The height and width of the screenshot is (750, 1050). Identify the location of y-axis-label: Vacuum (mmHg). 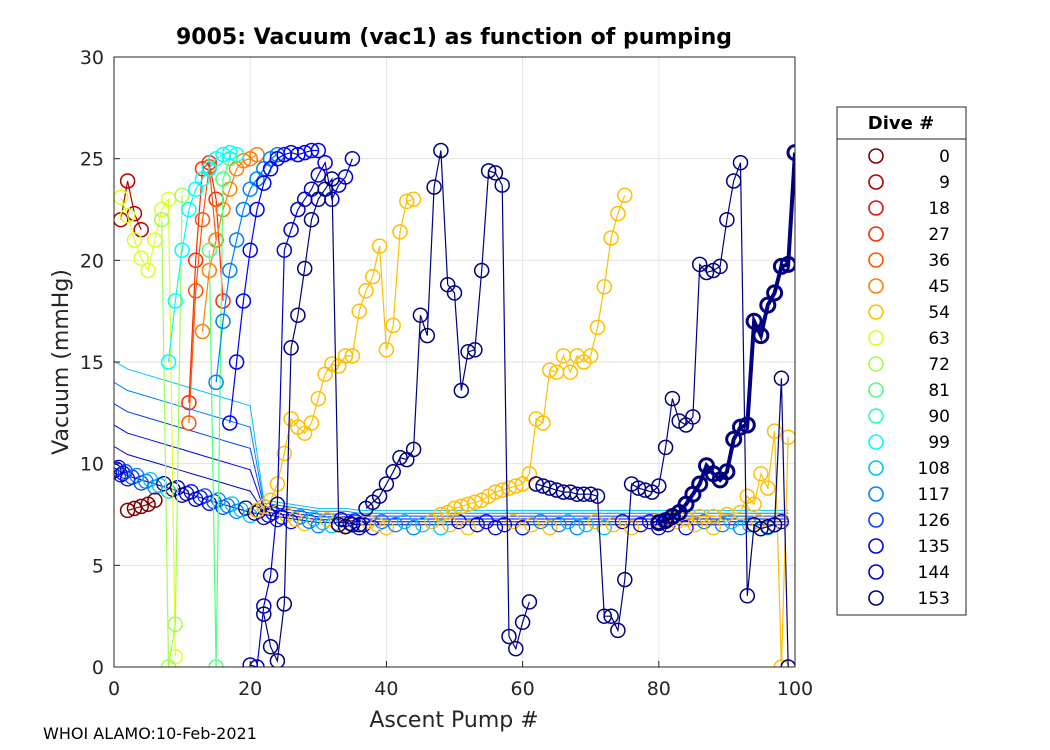
(61, 362).